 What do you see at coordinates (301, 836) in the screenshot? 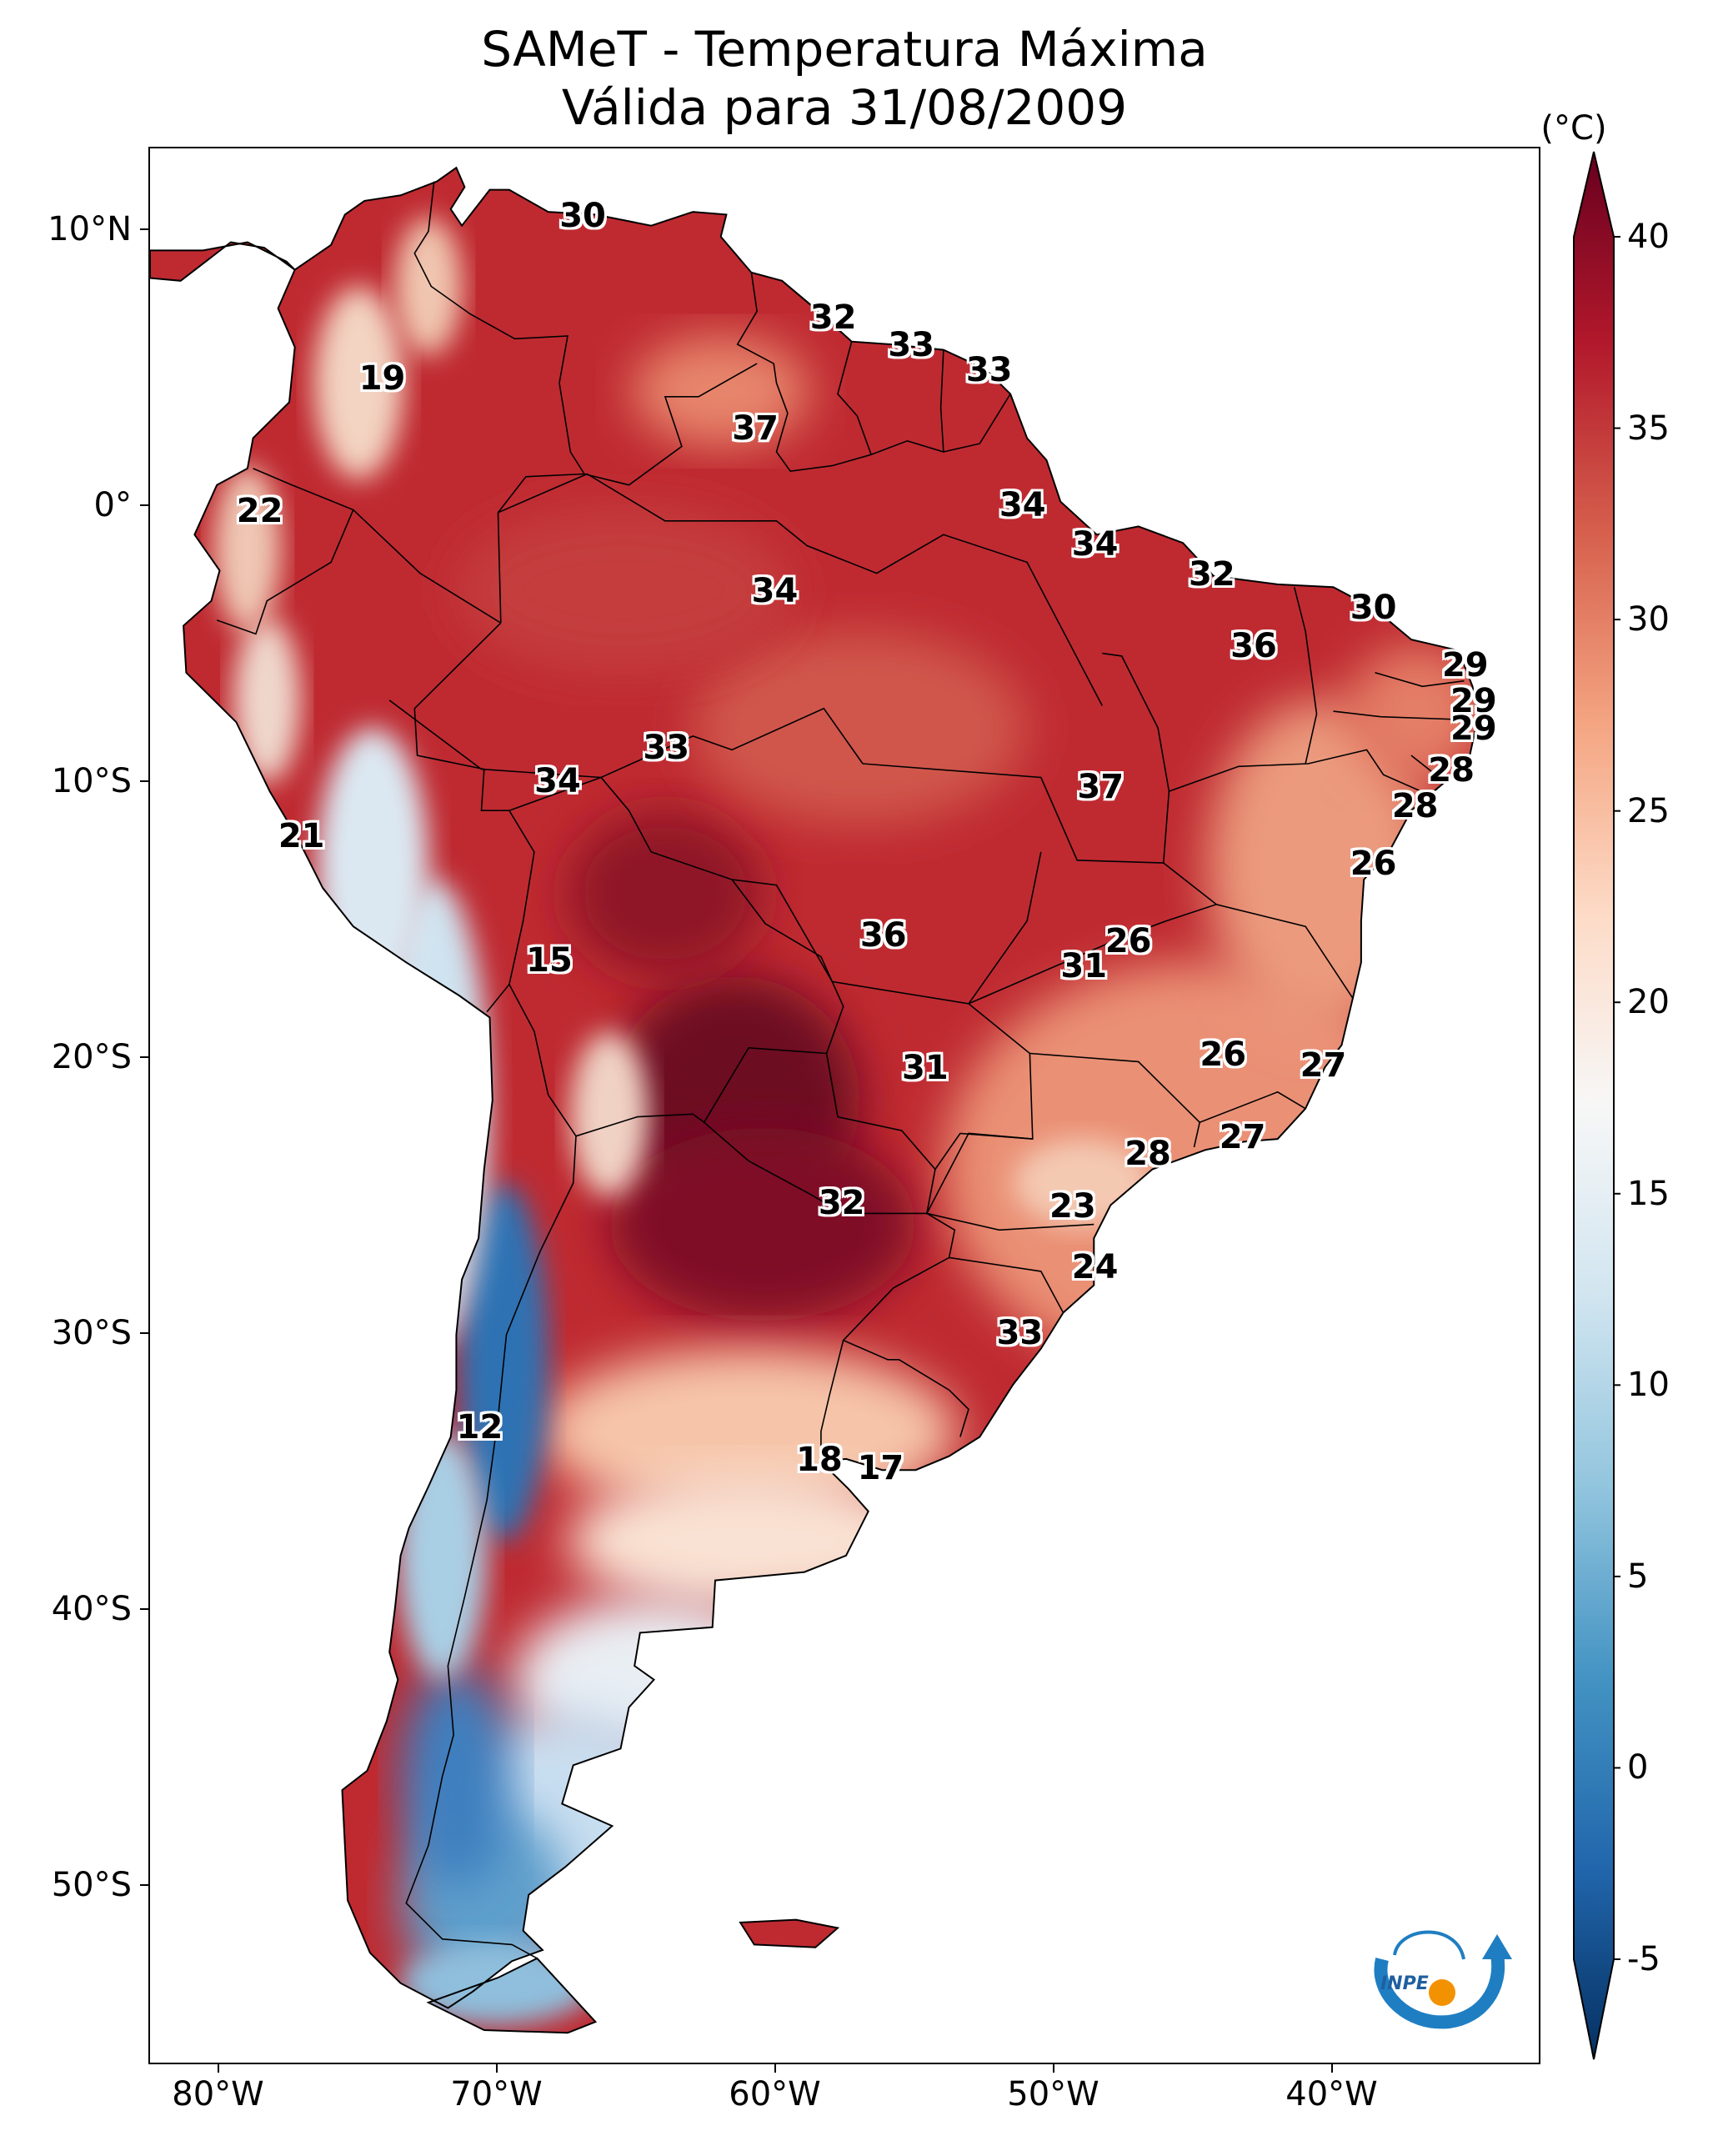
I see `city-temperature-label: 21` at bounding box center [301, 836].